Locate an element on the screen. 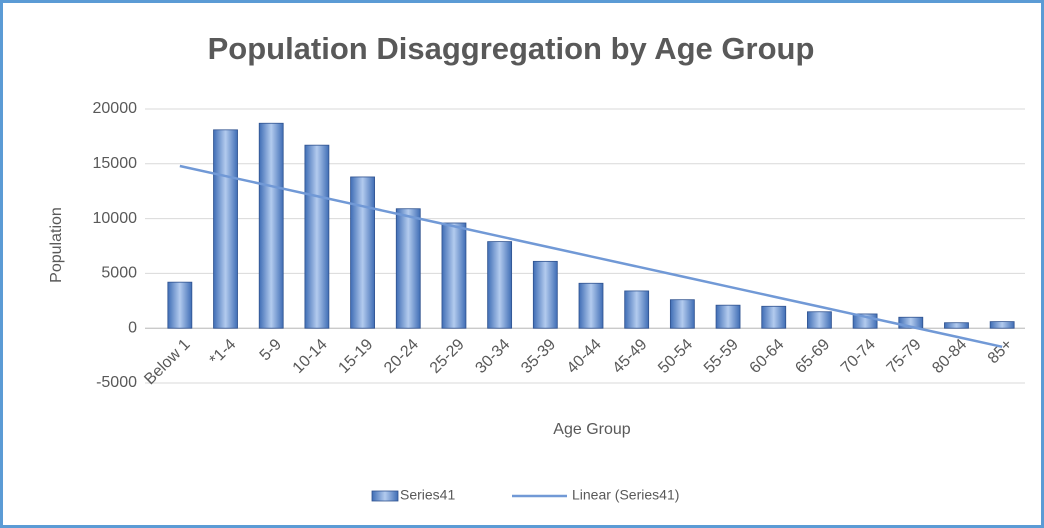  y-tick-label: 15000 is located at coordinates (115, 163).